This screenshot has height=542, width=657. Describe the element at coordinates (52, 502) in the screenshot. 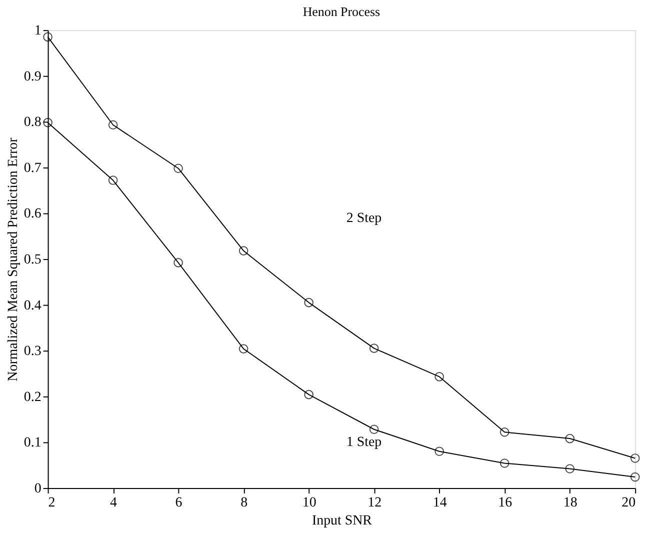

I see `x-tick-label: 2` at that location.